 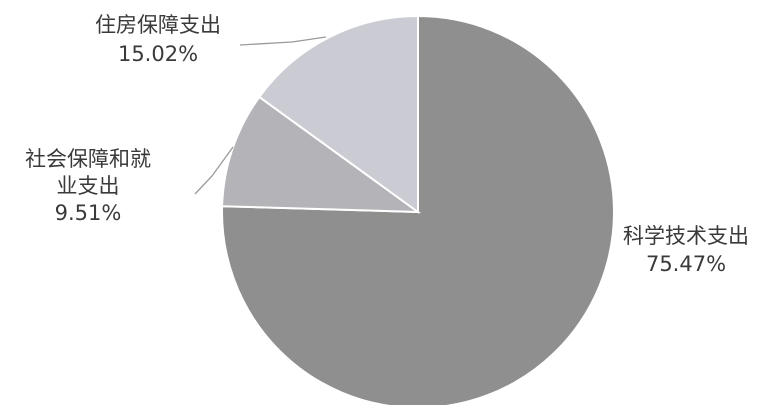 I want to click on slice-name-label: 社会保障和就, so click(x=88, y=159).